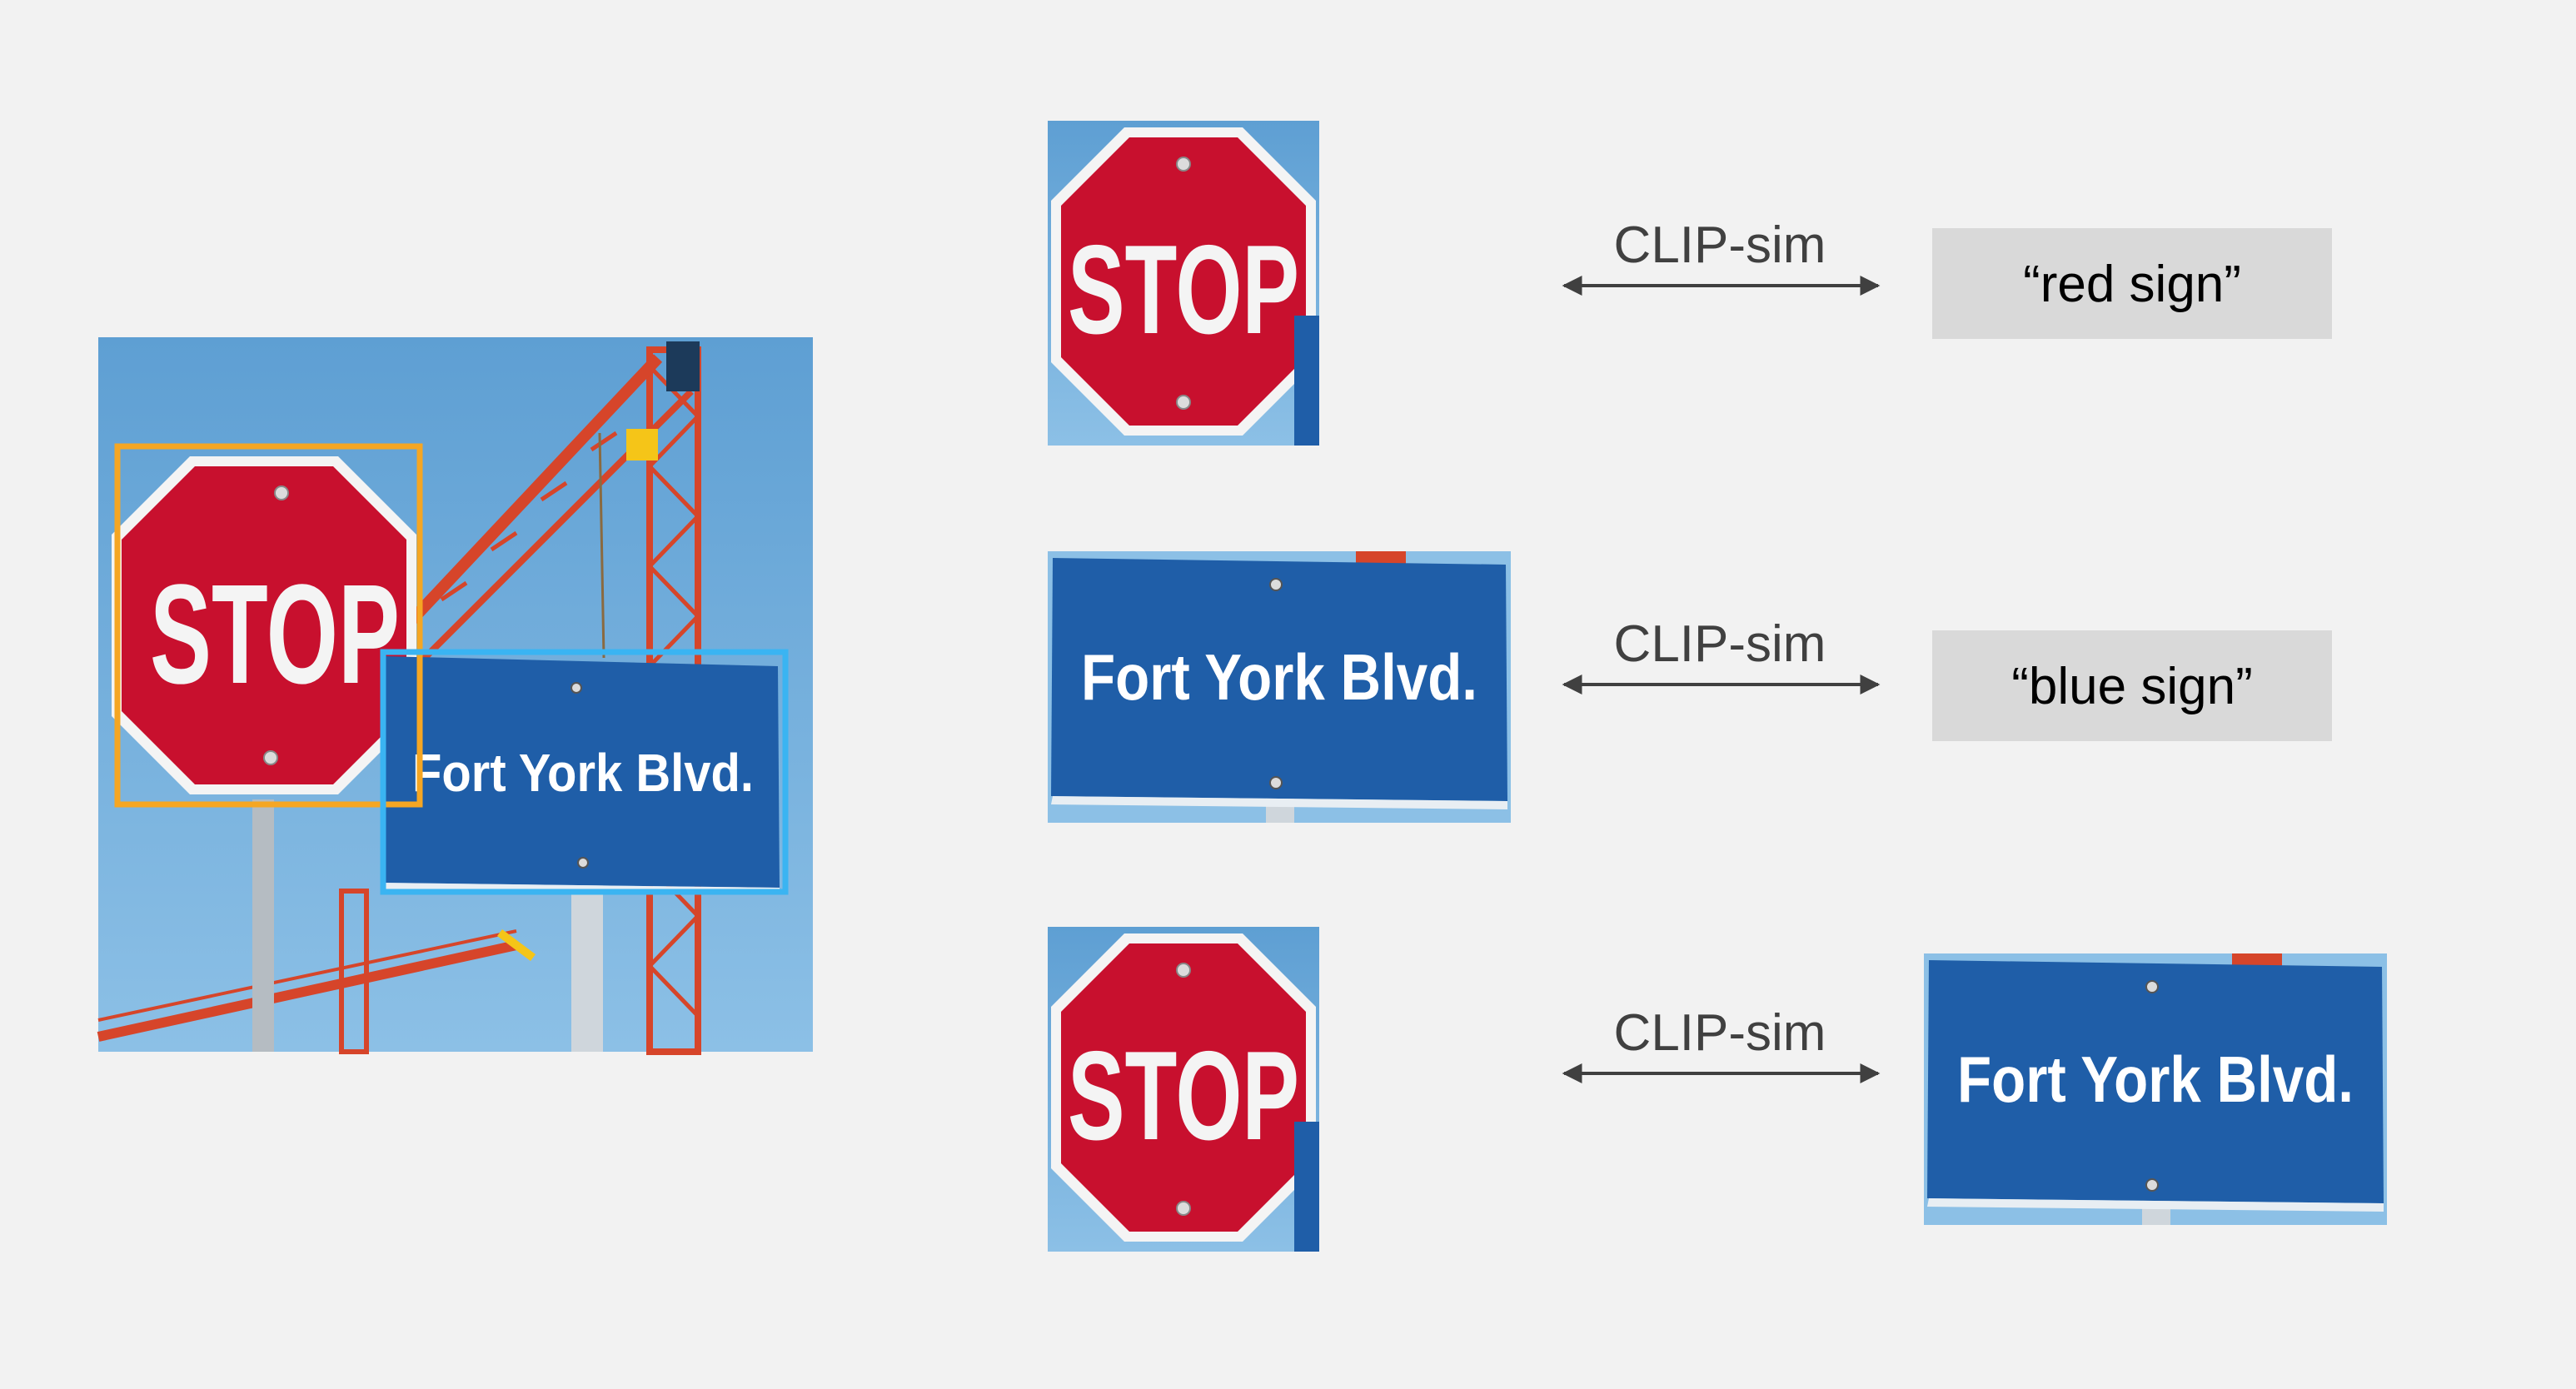 This screenshot has height=1389, width=2576. I want to click on scene-image: STOP Fort York Blvd., so click(455, 696).